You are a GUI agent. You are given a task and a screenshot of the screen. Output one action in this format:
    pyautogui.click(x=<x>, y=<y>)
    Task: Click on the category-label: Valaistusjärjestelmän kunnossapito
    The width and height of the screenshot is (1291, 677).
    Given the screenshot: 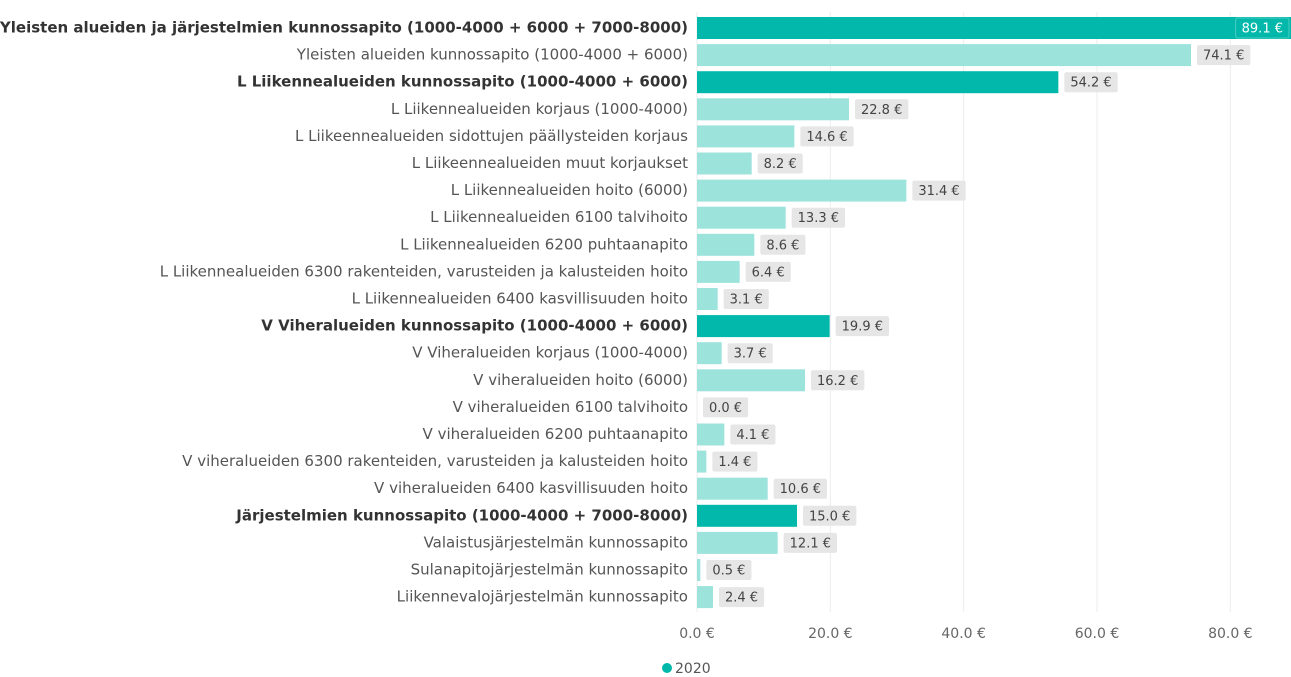 What is the action you would take?
    pyautogui.click(x=556, y=542)
    